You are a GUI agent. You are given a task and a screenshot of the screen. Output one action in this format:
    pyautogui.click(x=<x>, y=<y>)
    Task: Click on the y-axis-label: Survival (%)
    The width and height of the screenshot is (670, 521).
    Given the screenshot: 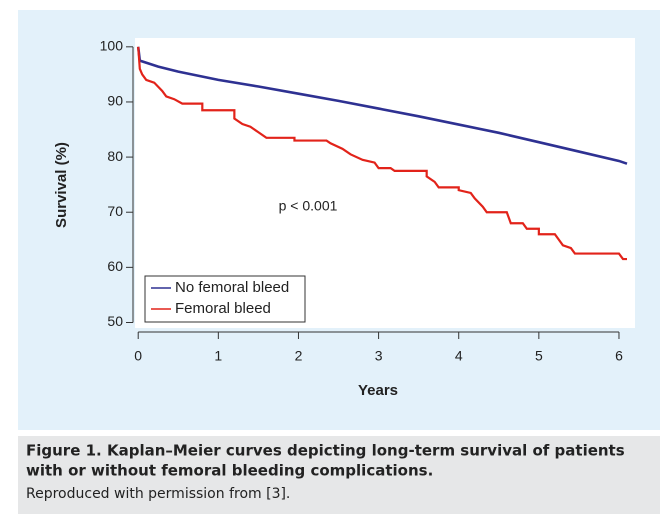 What is the action you would take?
    pyautogui.click(x=61, y=185)
    